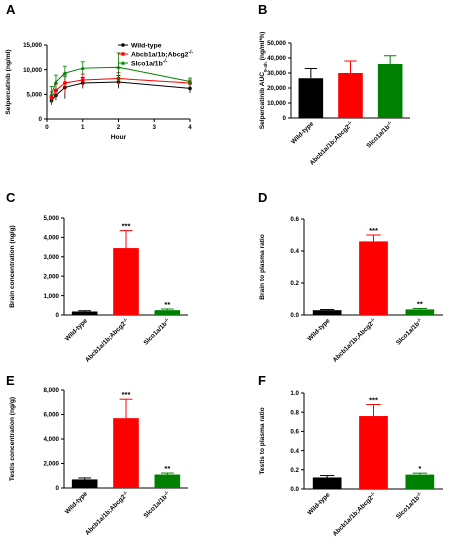 The width and height of the screenshot is (463, 550). What do you see at coordinates (264, 81) in the screenshot?
I see `y-axis-title: Selpercatinib AUC0-4h (ng/ml*h)` at bounding box center [264, 81].